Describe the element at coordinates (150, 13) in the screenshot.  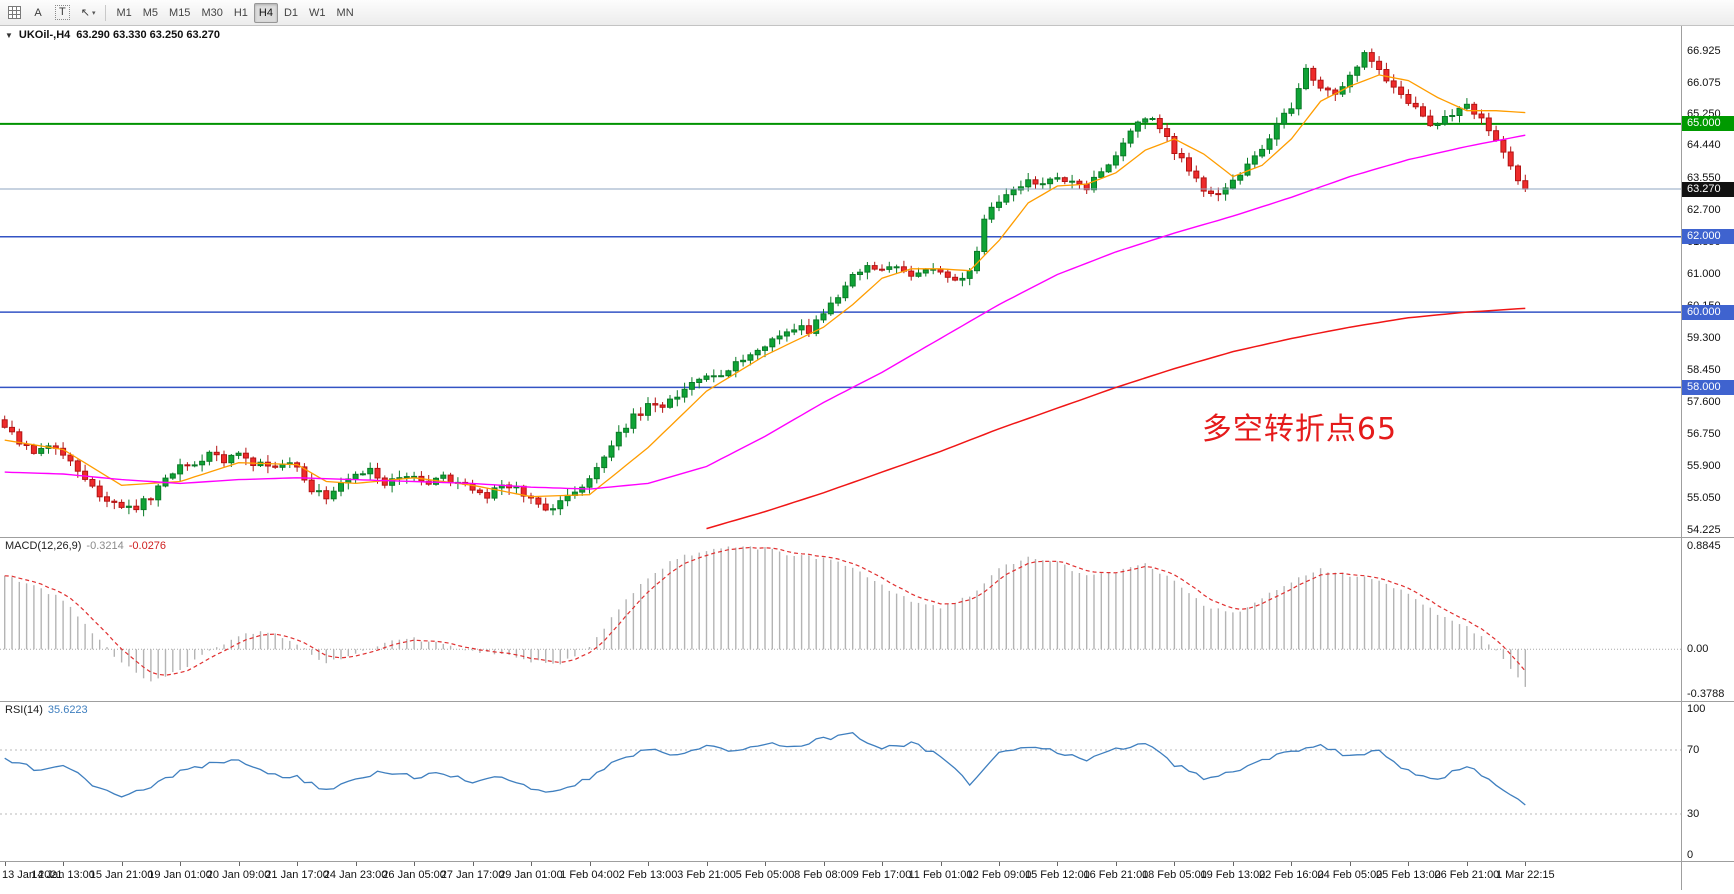
I see `timeframe-m5-button: M5` at that location.